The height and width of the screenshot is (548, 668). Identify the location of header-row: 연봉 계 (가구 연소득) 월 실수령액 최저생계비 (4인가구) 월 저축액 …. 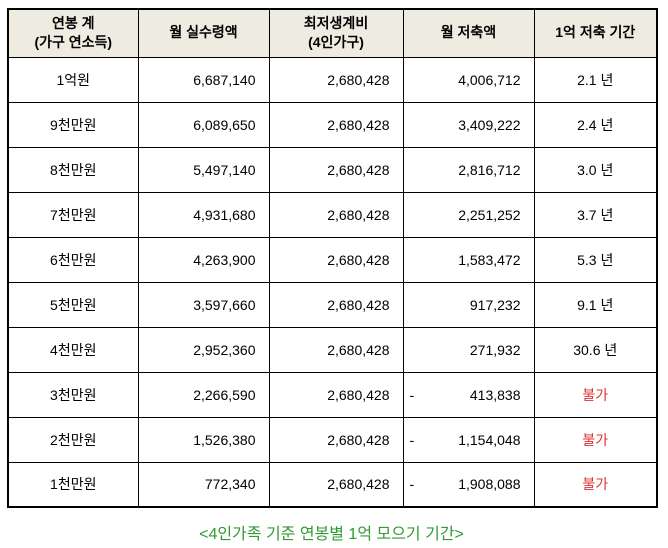
(332, 33).